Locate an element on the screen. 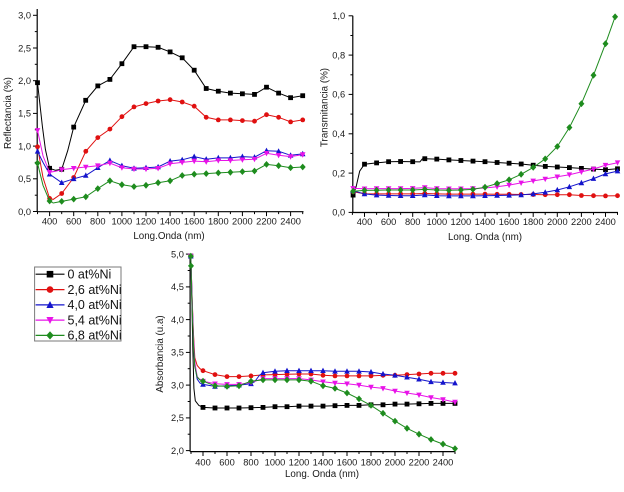 The image size is (624, 492). svg-text: 0,5 is located at coordinates (24, 179).